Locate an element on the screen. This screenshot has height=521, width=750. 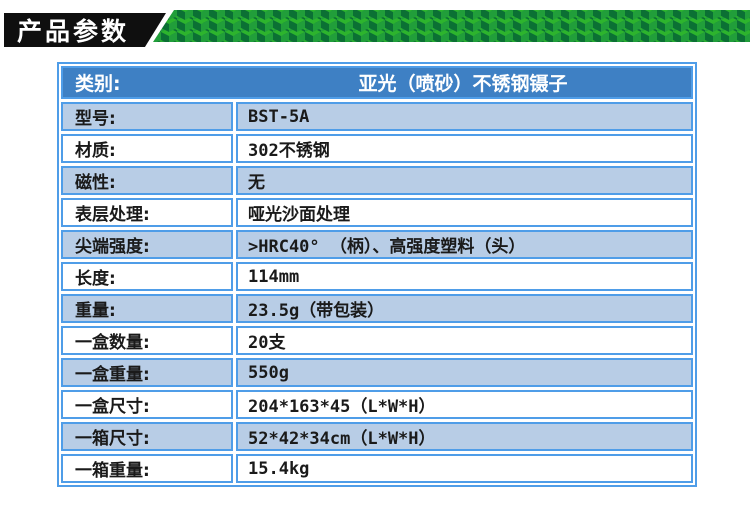
table-row: 重量: 23.5g（带包装） is located at coordinates (377, 308).